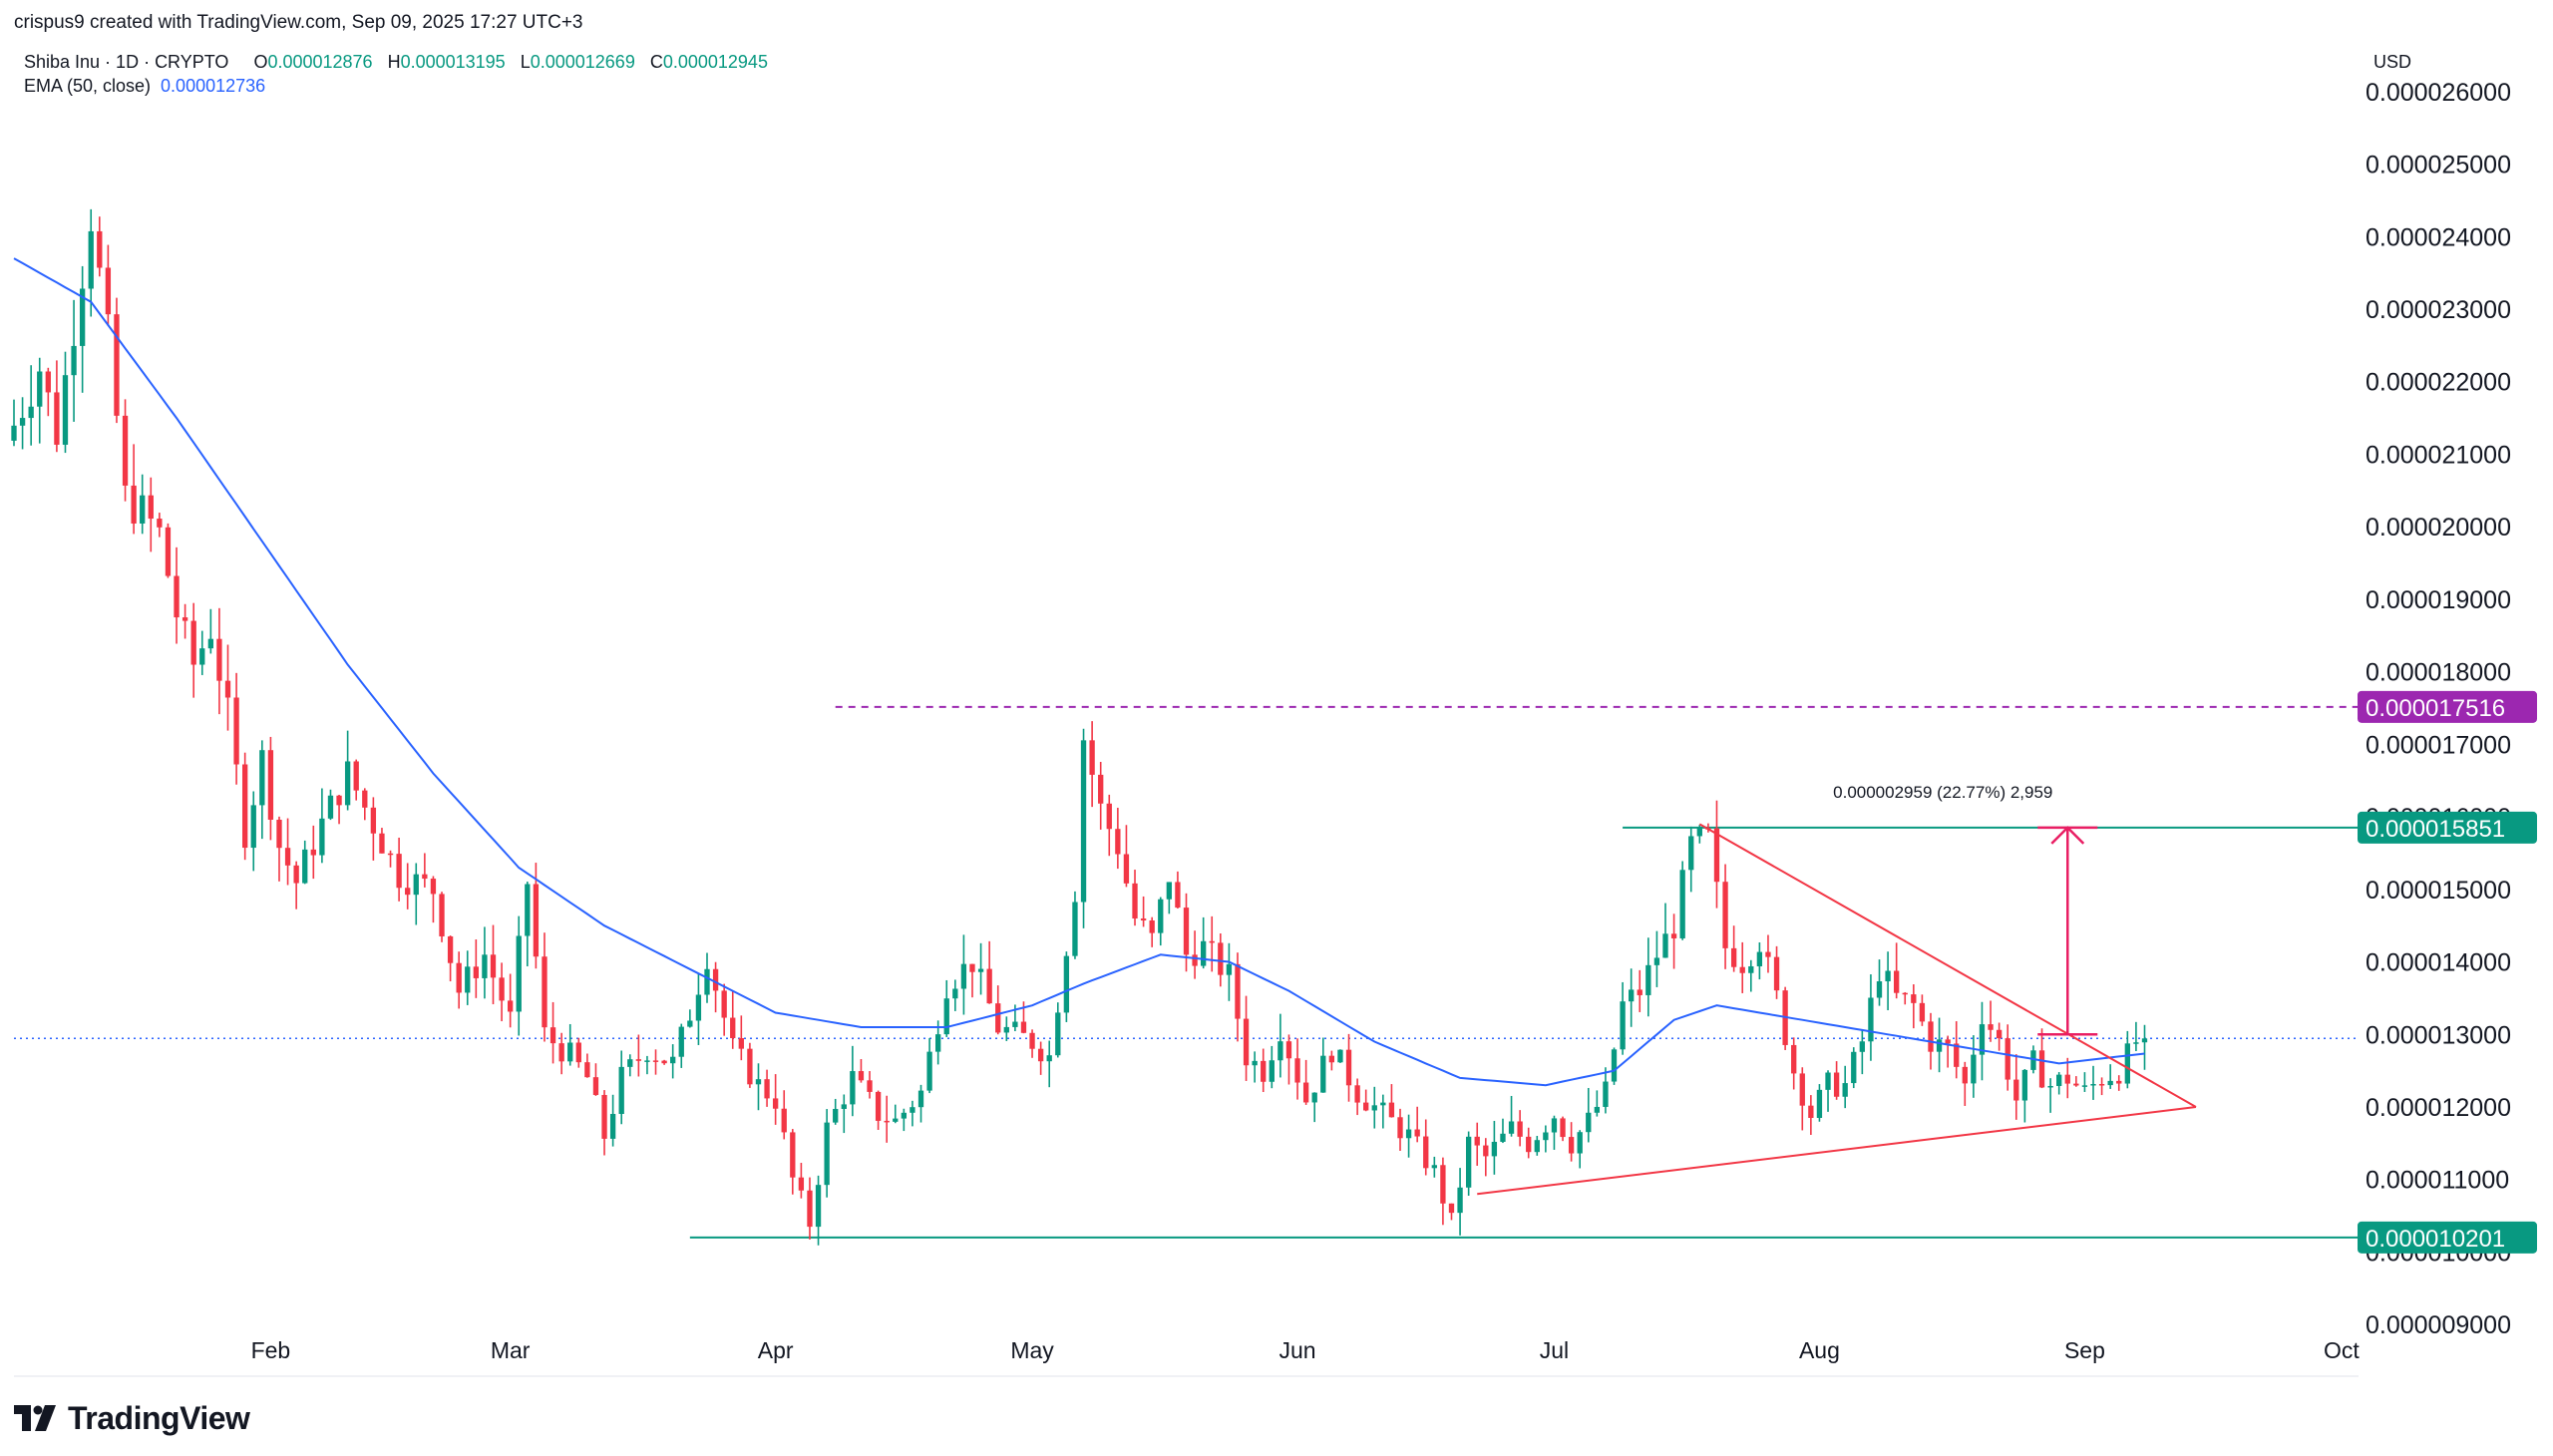  What do you see at coordinates (2439, 673) in the screenshot?
I see `y-tick-label: 0.000018000` at bounding box center [2439, 673].